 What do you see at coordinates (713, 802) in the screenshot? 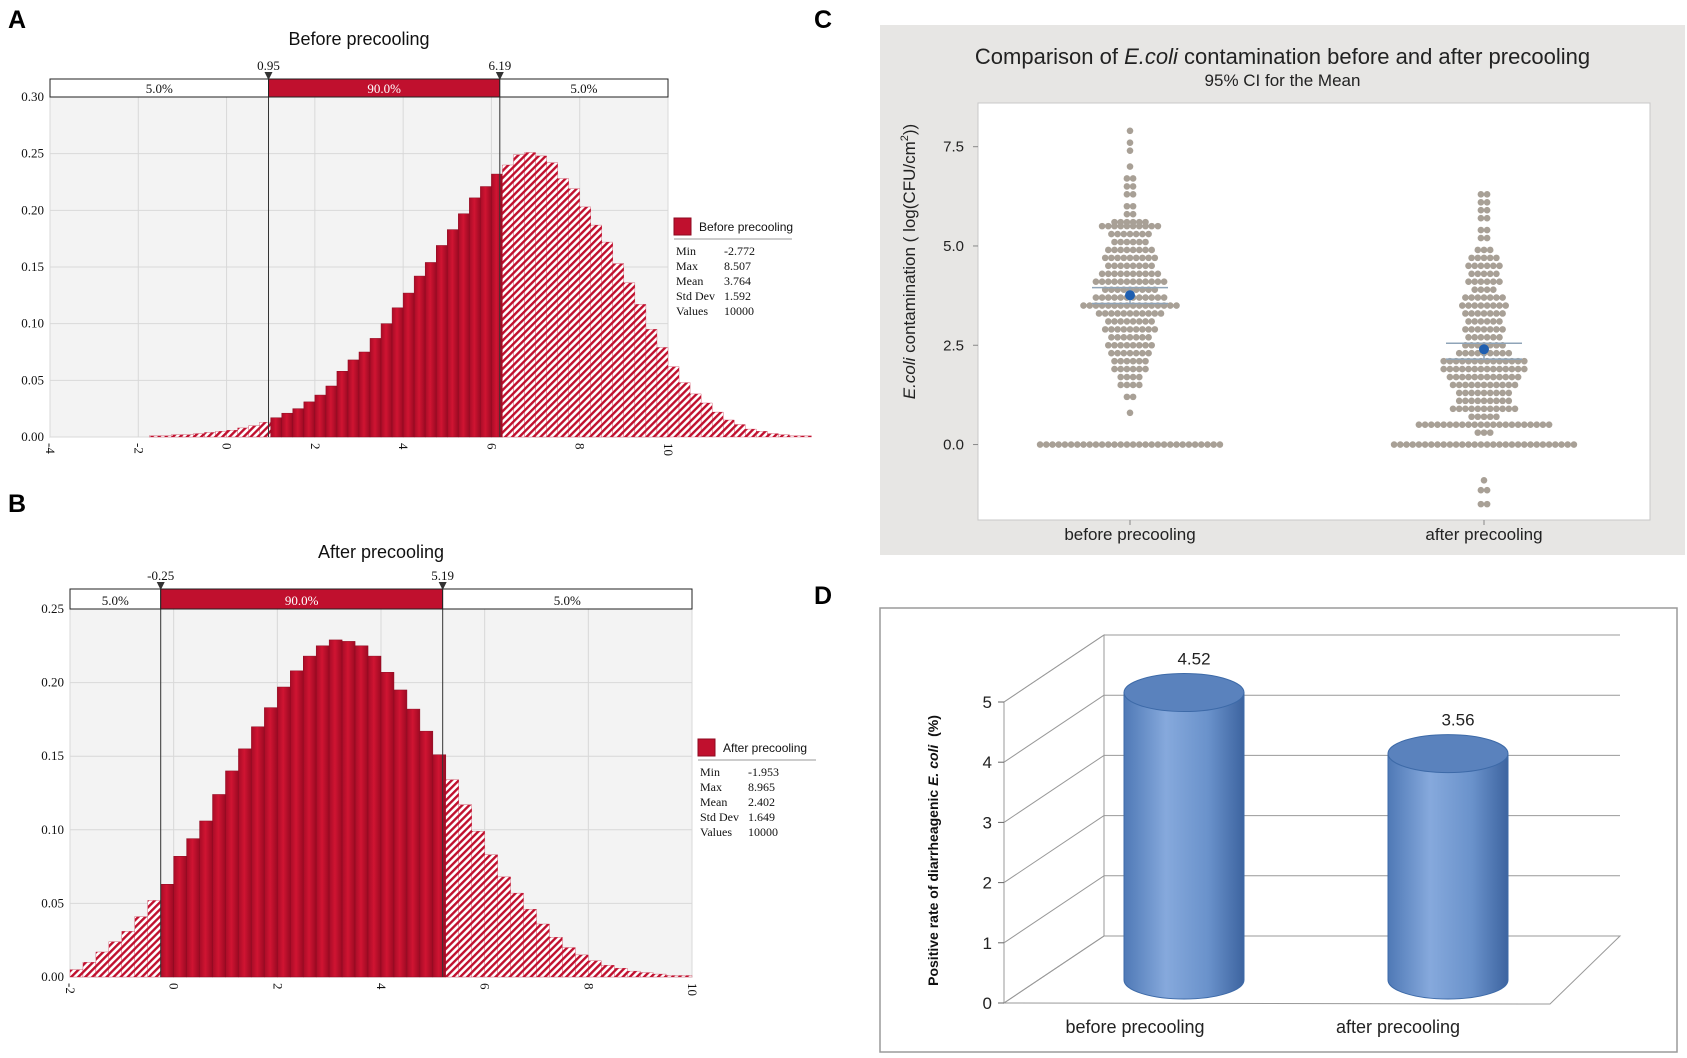
I see `legend-stat-key: Mean` at bounding box center [713, 802].